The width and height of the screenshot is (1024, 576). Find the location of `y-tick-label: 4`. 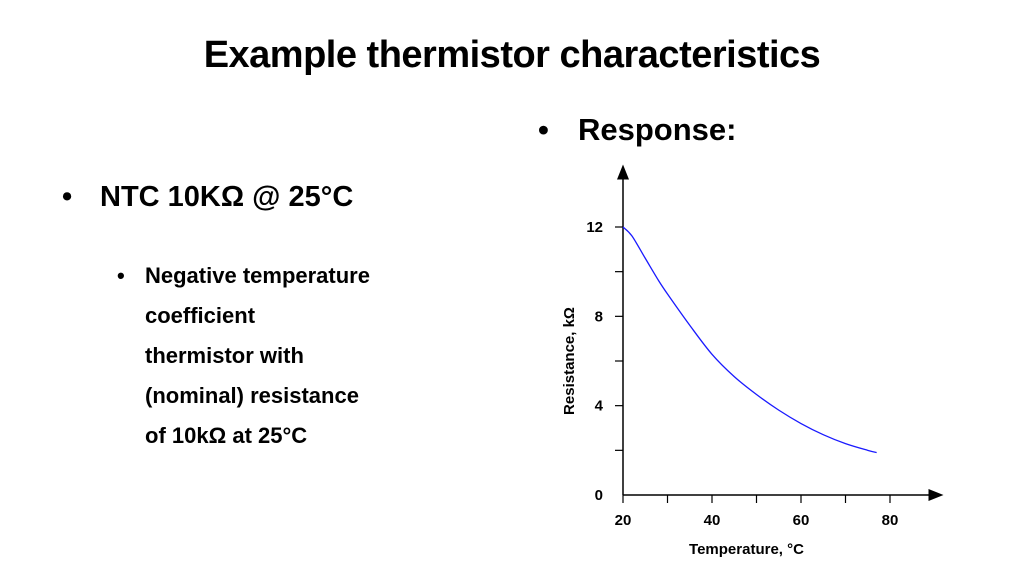

y-tick-label: 4 is located at coordinates (599, 406).